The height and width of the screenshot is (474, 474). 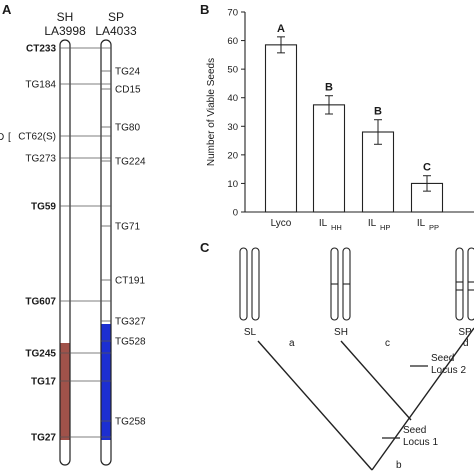 What do you see at coordinates (399, 465) in the screenshot?
I see `branch-b-label: b` at bounding box center [399, 465].